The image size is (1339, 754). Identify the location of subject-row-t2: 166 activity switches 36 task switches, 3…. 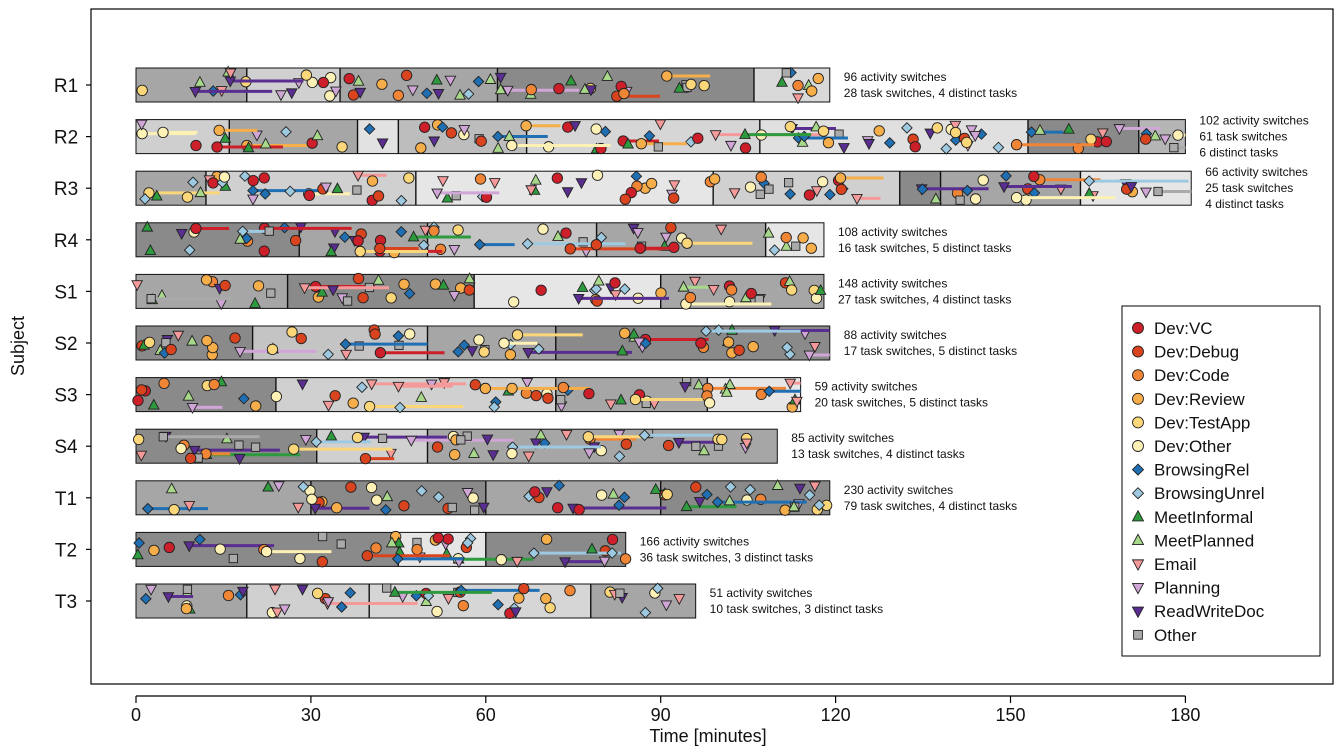
(472, 549).